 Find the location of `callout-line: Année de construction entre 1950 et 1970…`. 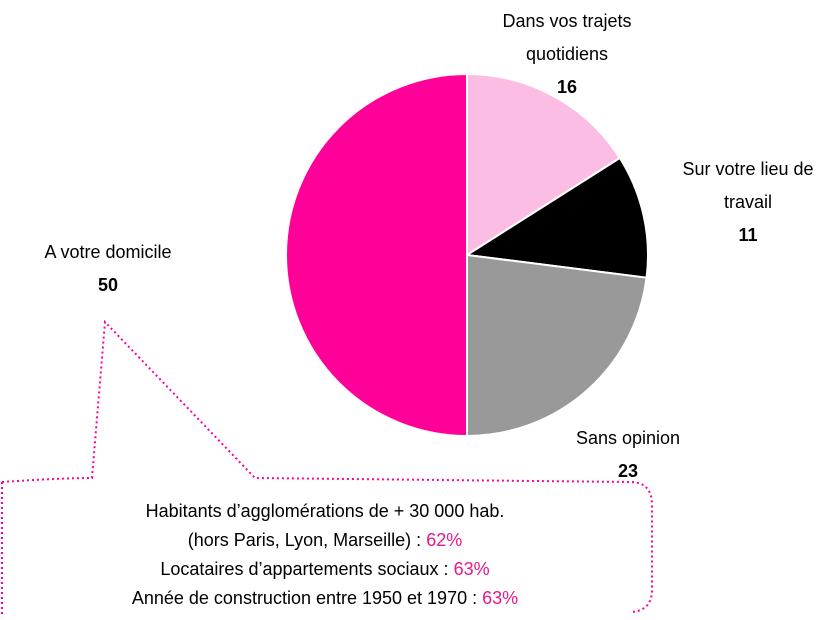

callout-line: Année de construction entre 1950 et 1970… is located at coordinates (325, 598).